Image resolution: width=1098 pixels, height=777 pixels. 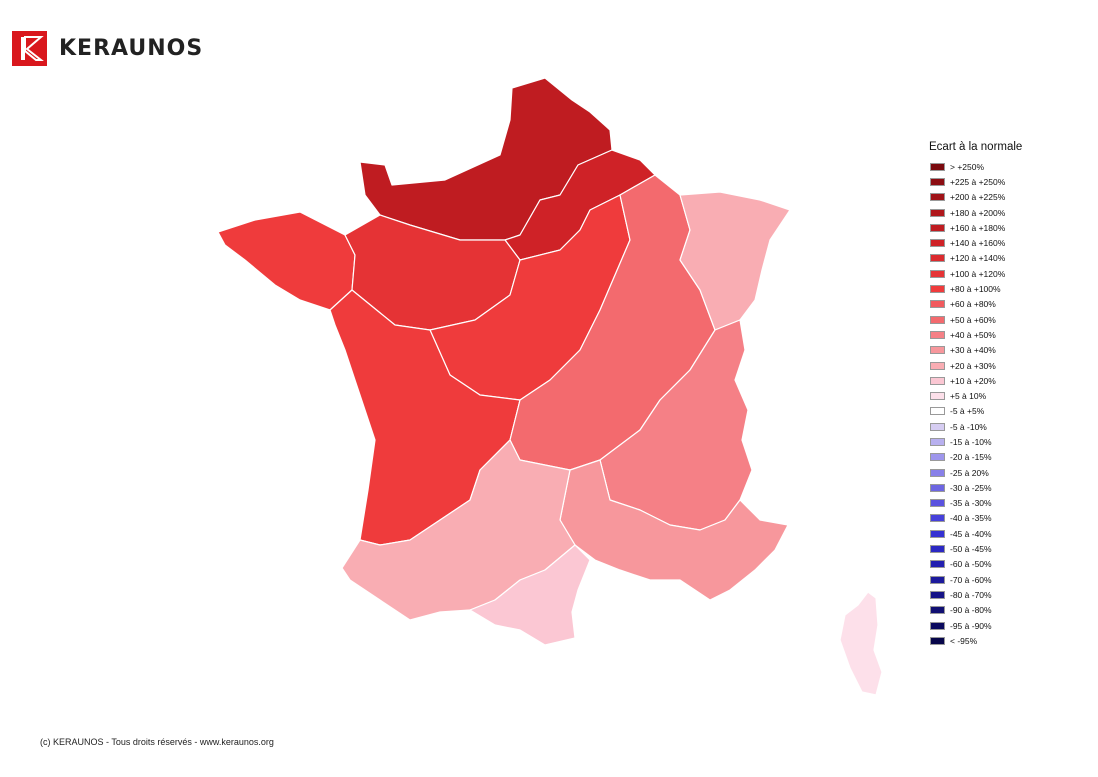 I want to click on legend-item: +160 à +180%, so click(x=976, y=227).